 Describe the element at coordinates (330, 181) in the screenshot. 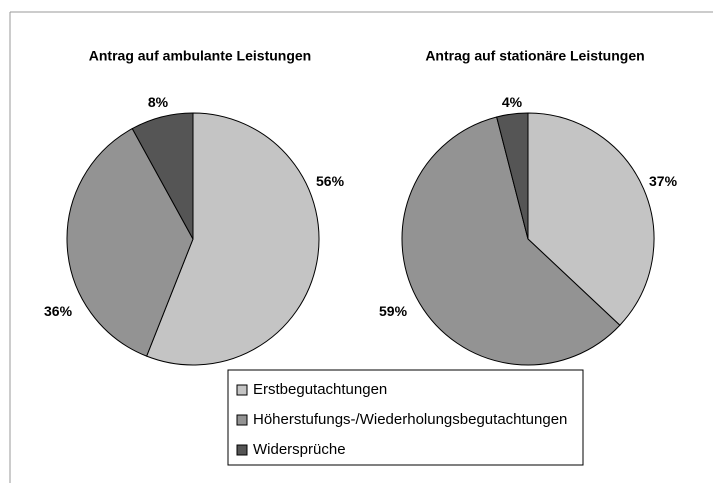

I see `data-label: 56%` at that location.